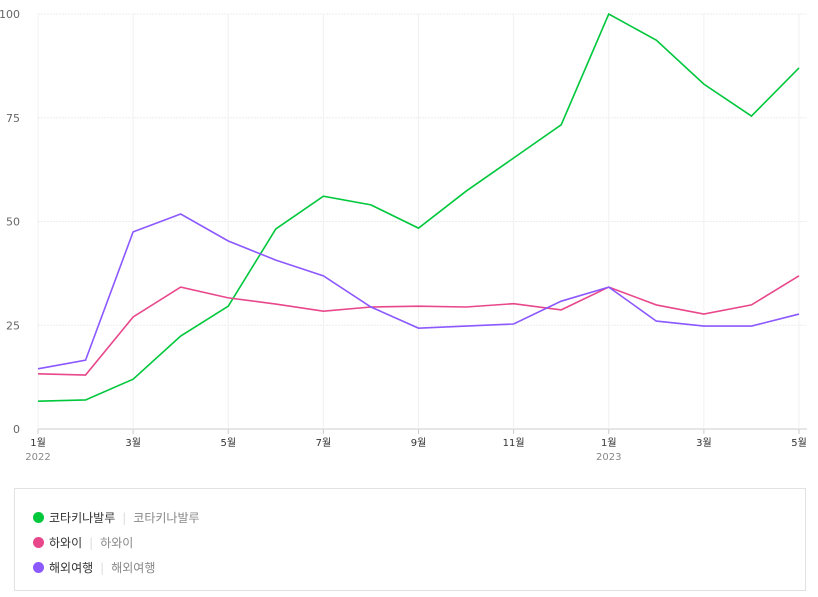 The image size is (818, 597). What do you see at coordinates (13, 118) in the screenshot?
I see `y-tick-label: 75` at bounding box center [13, 118].